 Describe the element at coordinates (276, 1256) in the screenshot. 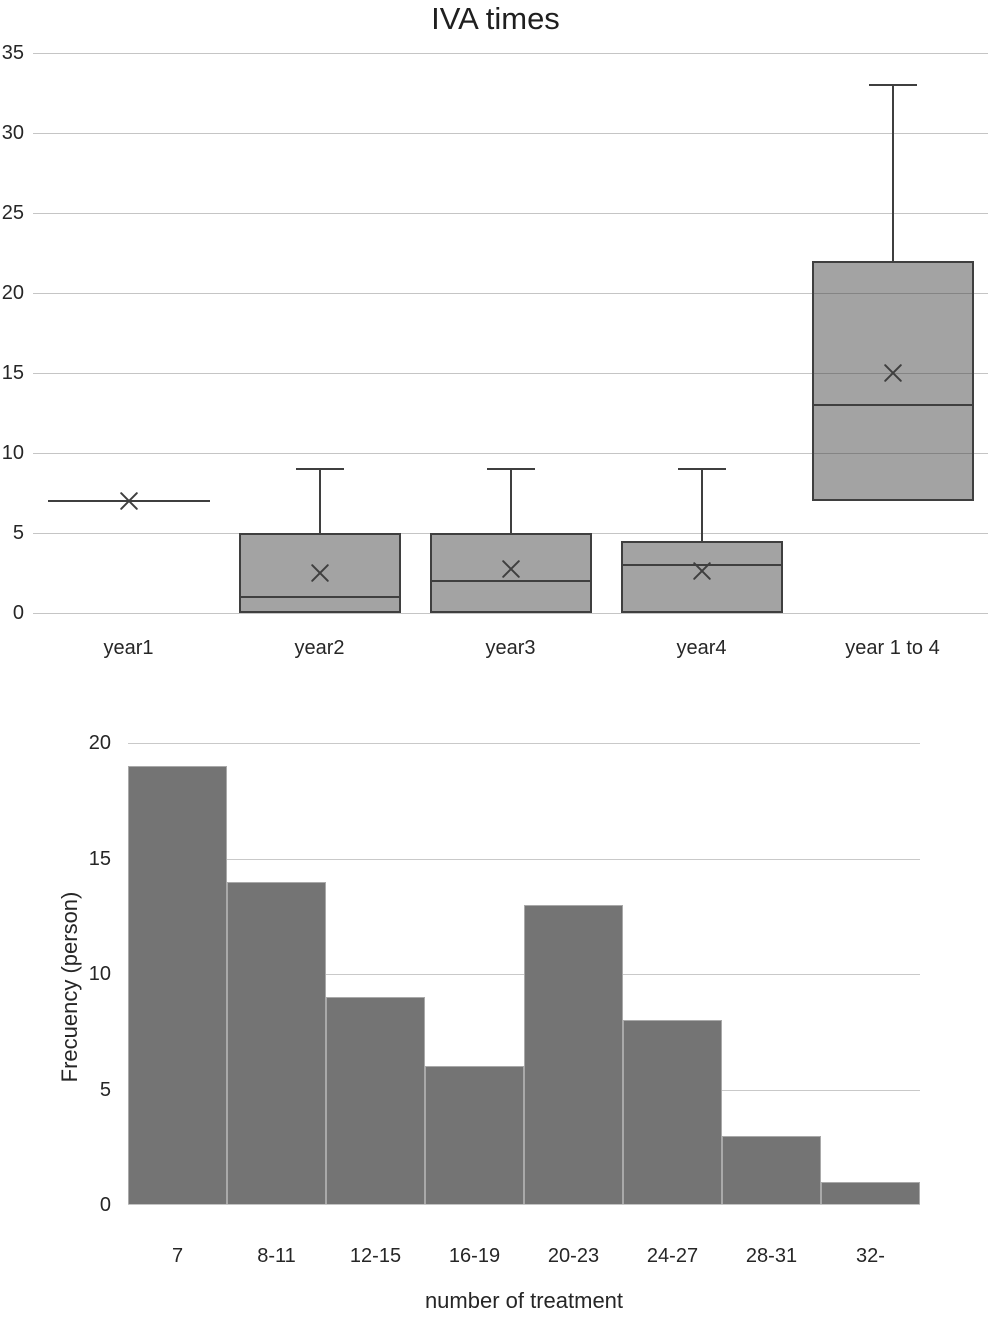

I see `histogram-x-tick-label: 8-11` at that location.